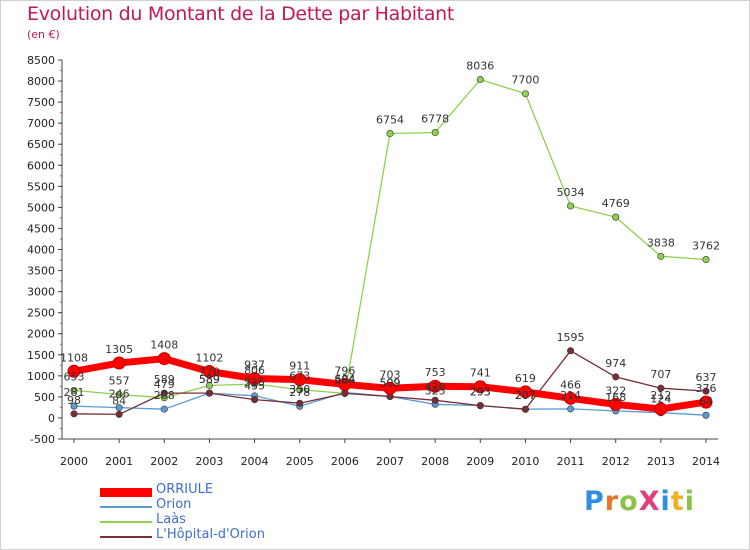 The height and width of the screenshot is (550, 750). What do you see at coordinates (435, 386) in the screenshot?
I see `data-label-3: 420` at bounding box center [435, 386].